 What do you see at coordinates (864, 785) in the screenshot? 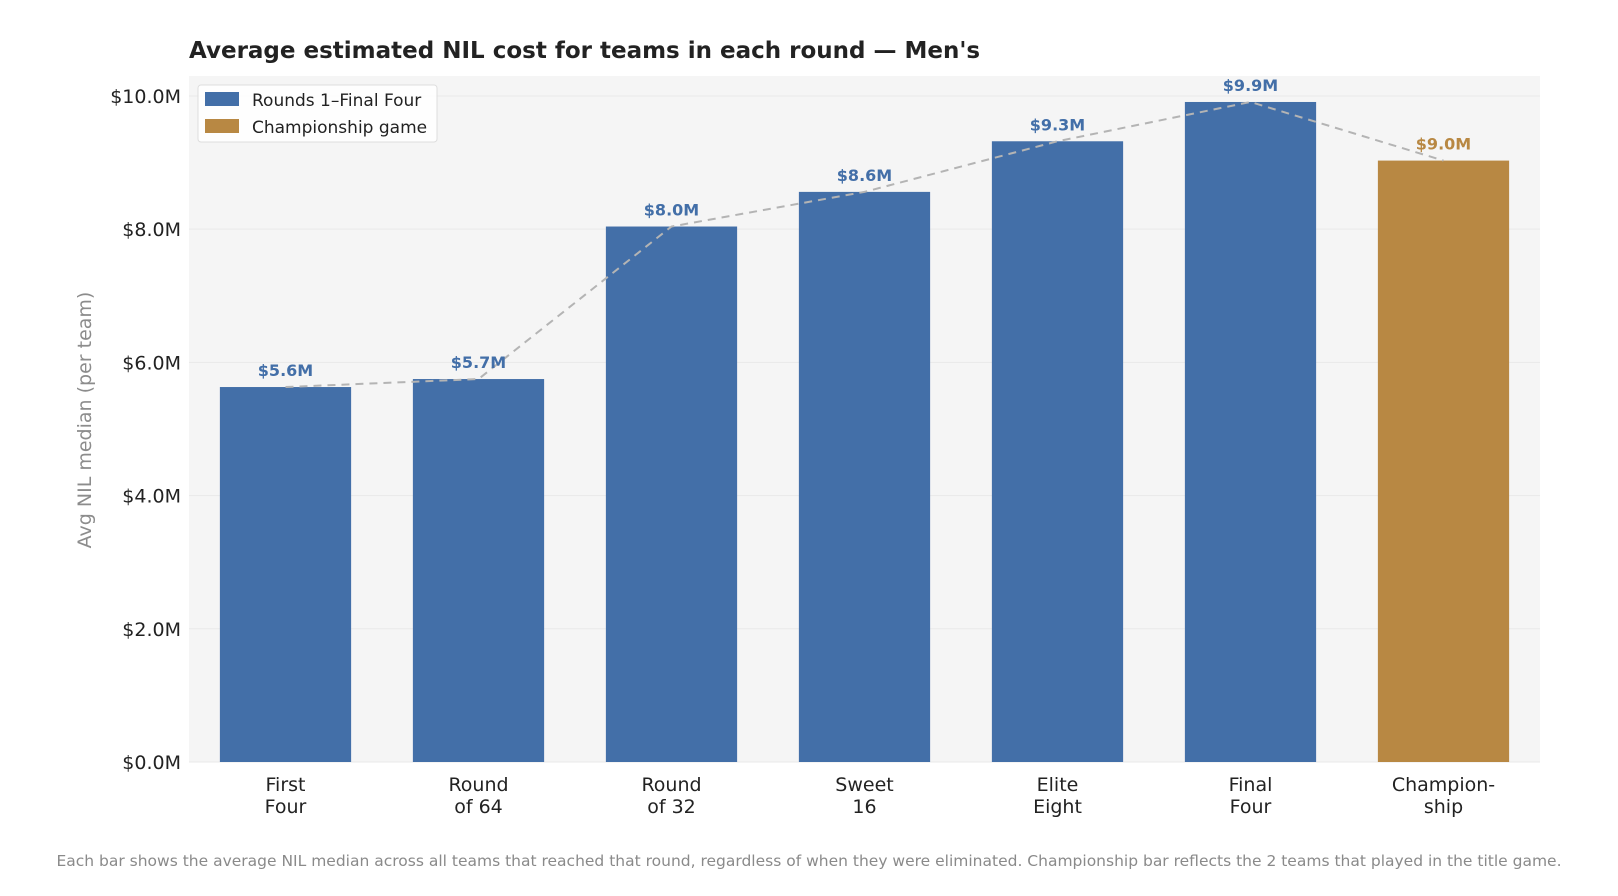
I see `x-tick-label-line: Sweet` at bounding box center [864, 785].